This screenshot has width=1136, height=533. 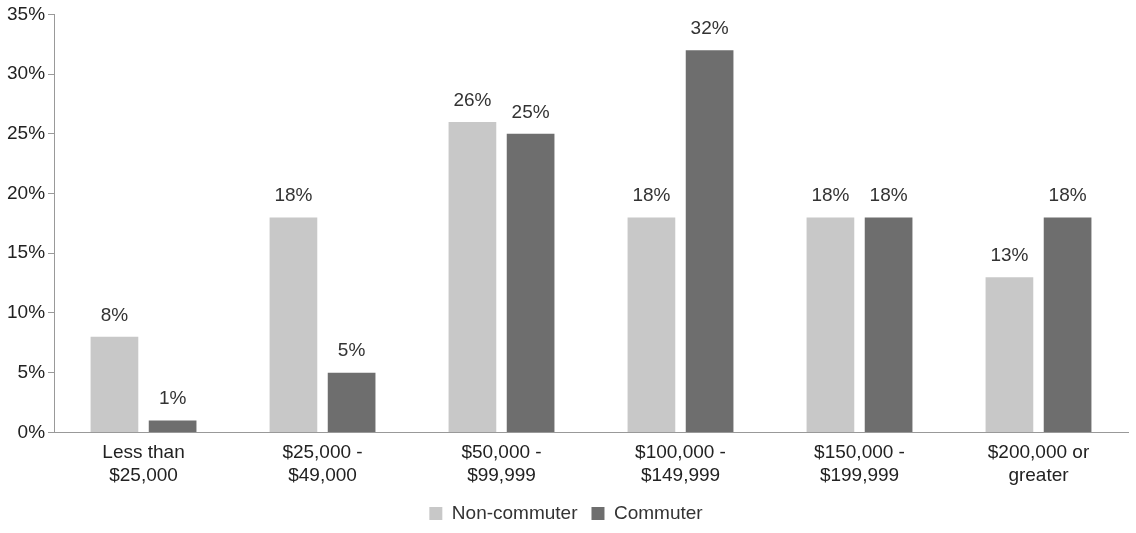 I want to click on y-tick-label: 10%, so click(x=26, y=312).